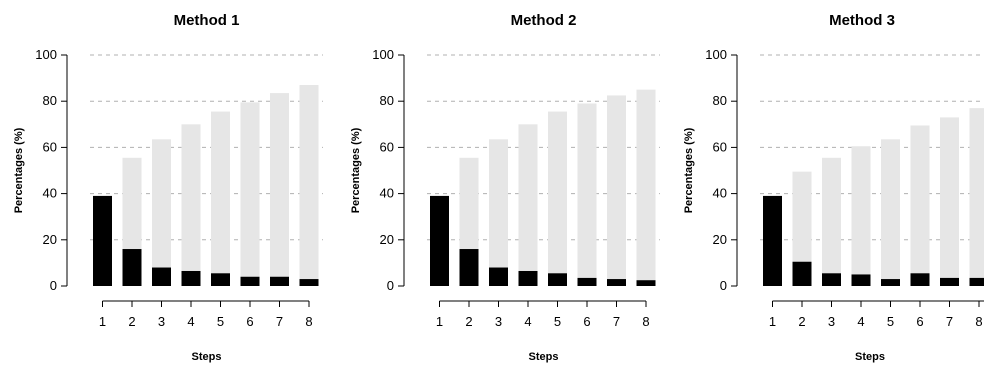 This screenshot has width=984, height=365. Describe the element at coordinates (544, 20) in the screenshot. I see `chart-title: Method 2` at that location.